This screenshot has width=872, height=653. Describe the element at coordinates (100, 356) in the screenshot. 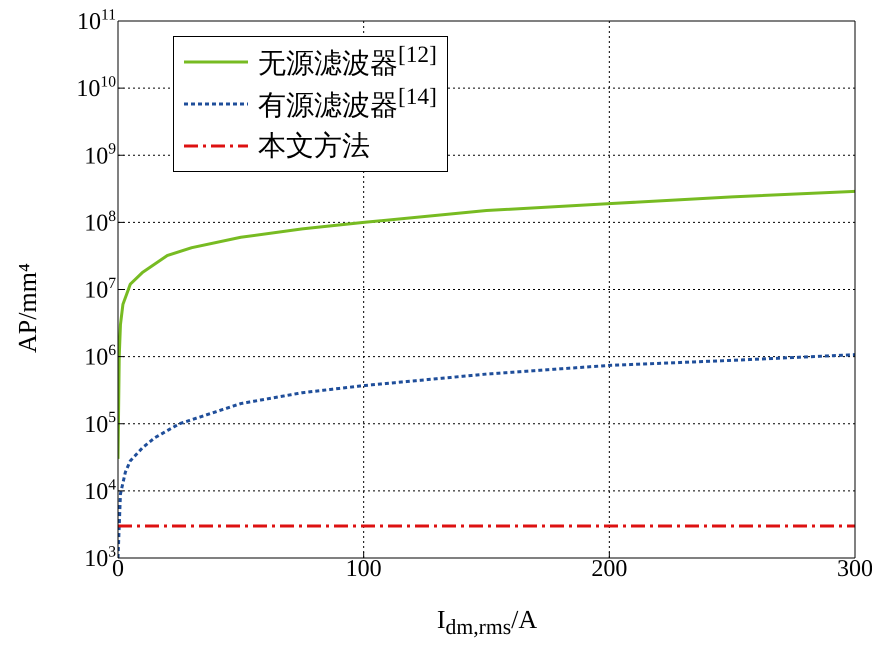

I see `y-tick-label: 10$^{6}$` at that location.